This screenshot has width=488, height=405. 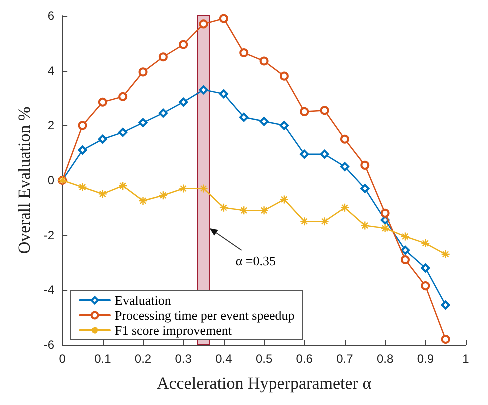 What do you see at coordinates (173, 330) in the screenshot?
I see `legend-label: F1 score improvement` at bounding box center [173, 330].